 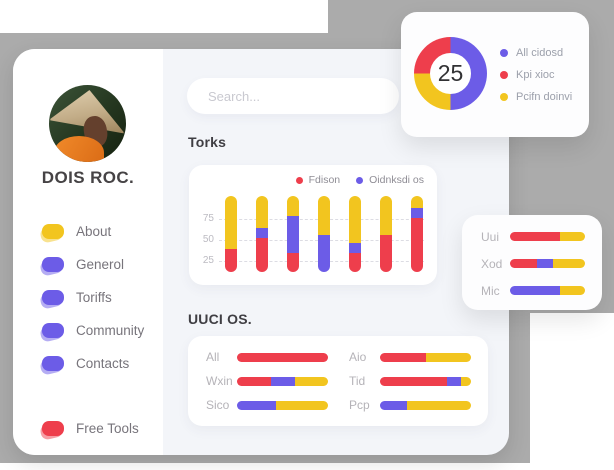 I want to click on torks-bar-plot, so click(x=324, y=234).